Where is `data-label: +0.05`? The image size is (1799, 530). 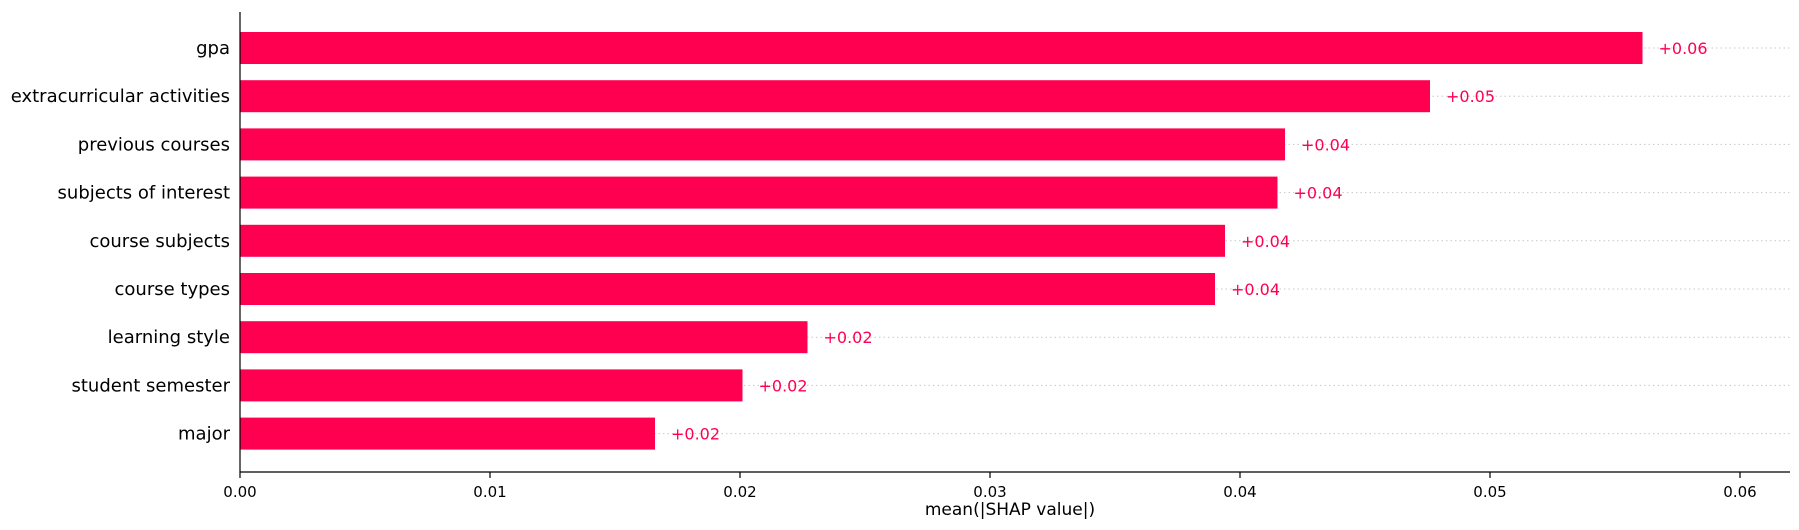 data-label: +0.05 is located at coordinates (1470, 96).